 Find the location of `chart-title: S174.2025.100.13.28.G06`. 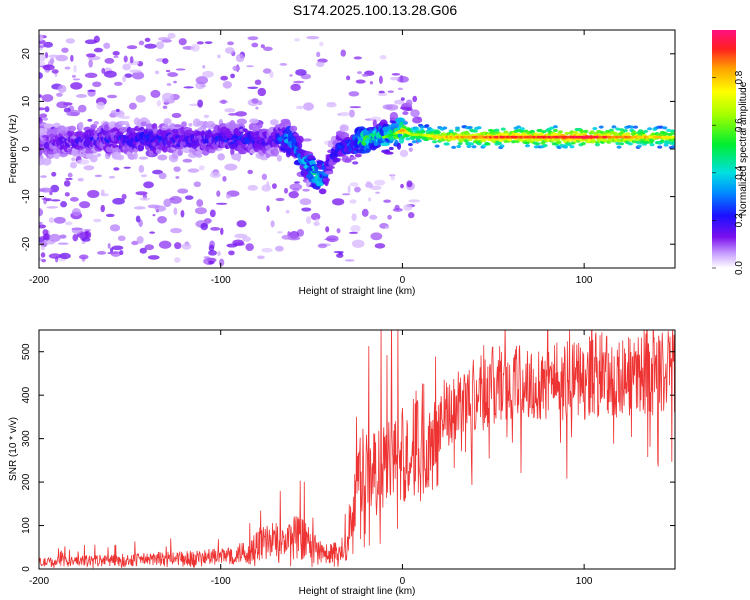

chart-title: S174.2025.100.13.28.G06 is located at coordinates (375, 10).